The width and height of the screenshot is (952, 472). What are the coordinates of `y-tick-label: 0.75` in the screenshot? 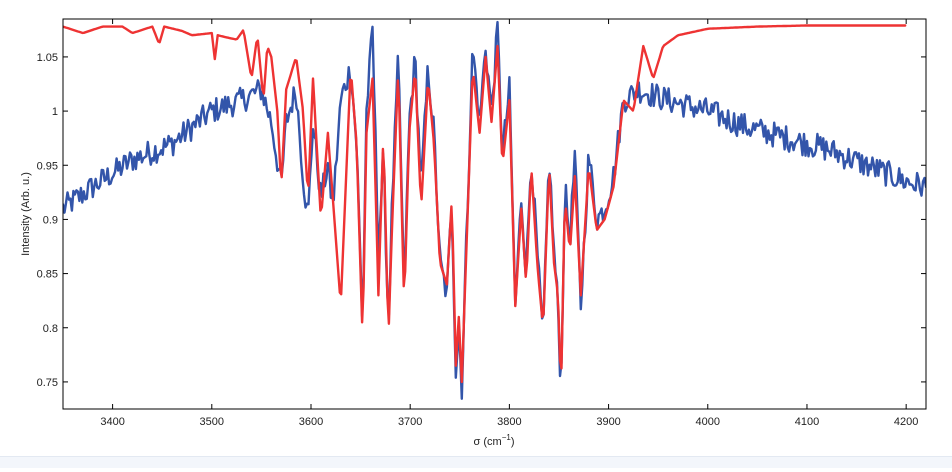 It's located at (47, 383).